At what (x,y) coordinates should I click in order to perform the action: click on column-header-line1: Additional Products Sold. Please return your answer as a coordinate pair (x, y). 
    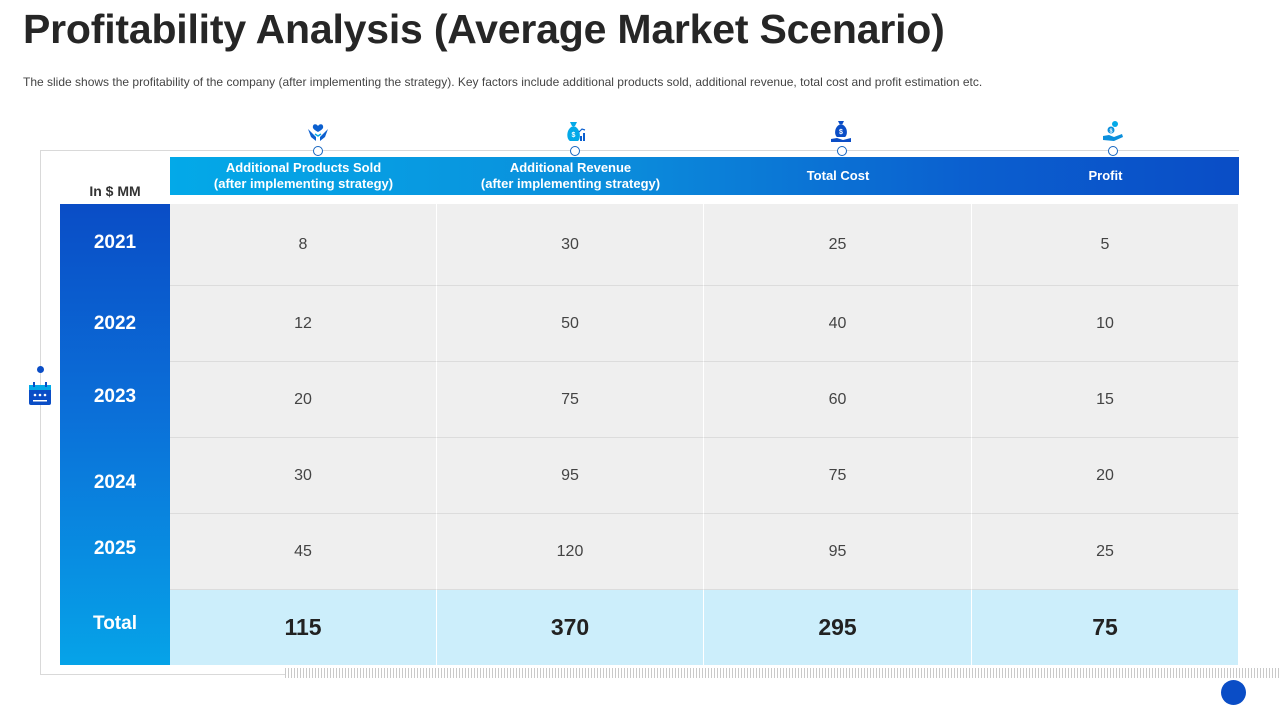
    Looking at the image, I should click on (303, 167).